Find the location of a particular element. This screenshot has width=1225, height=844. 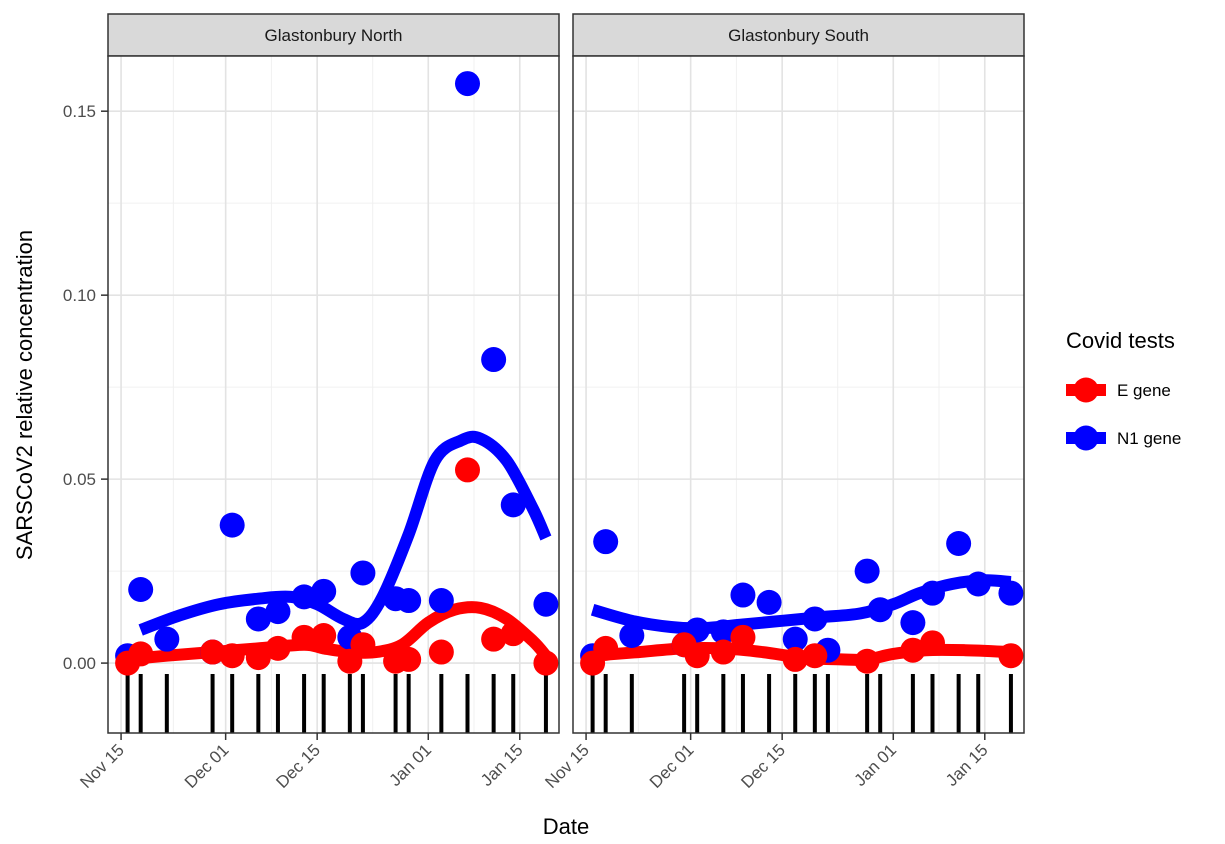

x-axis-south: Nov 15 Dec 01 Dec 15 Jan 01 Jan 15 is located at coordinates (766, 762).